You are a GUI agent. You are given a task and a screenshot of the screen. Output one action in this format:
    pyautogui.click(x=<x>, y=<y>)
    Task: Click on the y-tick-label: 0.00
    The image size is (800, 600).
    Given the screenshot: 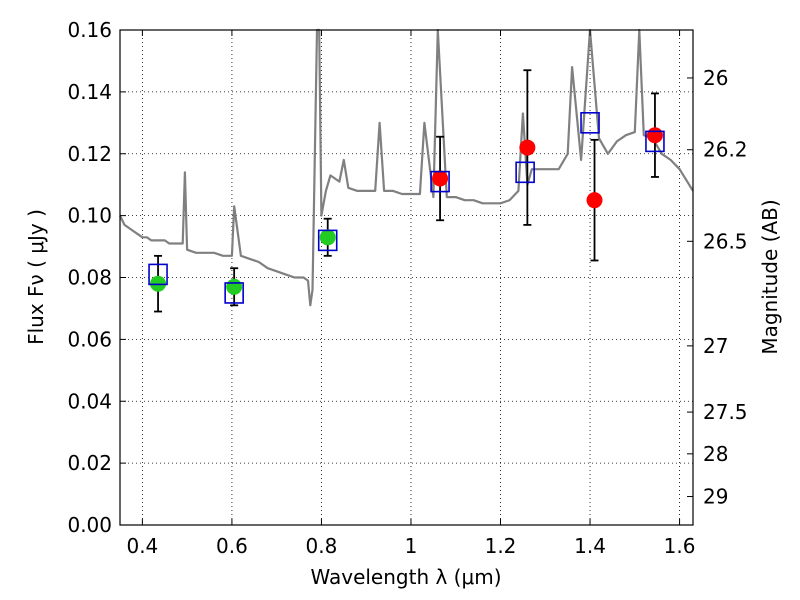 What is the action you would take?
    pyautogui.click(x=89, y=525)
    